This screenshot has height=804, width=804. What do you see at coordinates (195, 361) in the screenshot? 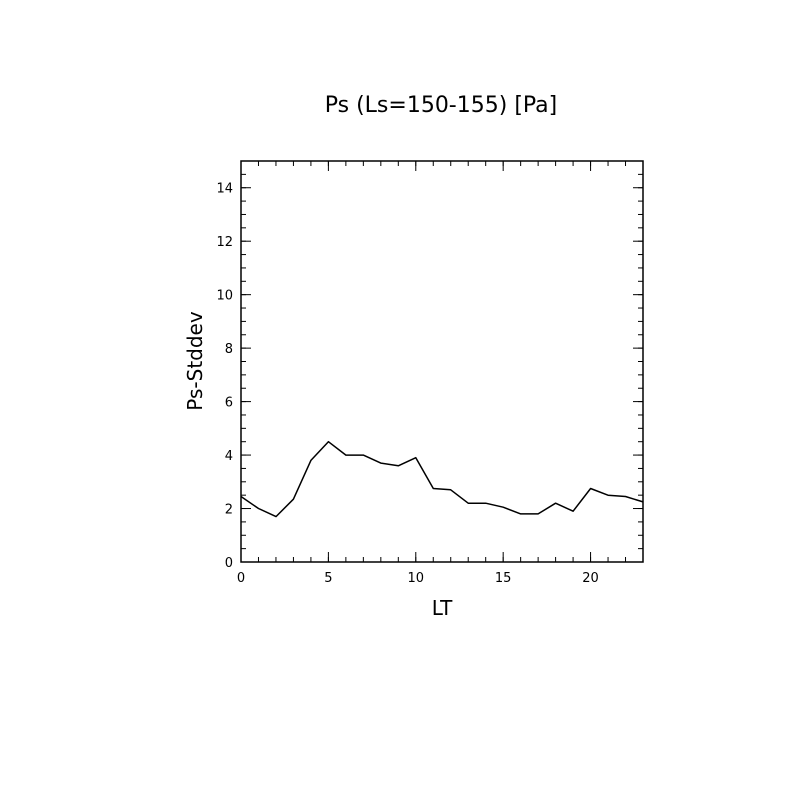
I see `y-axis-label: Ps-Stddev` at bounding box center [195, 361].